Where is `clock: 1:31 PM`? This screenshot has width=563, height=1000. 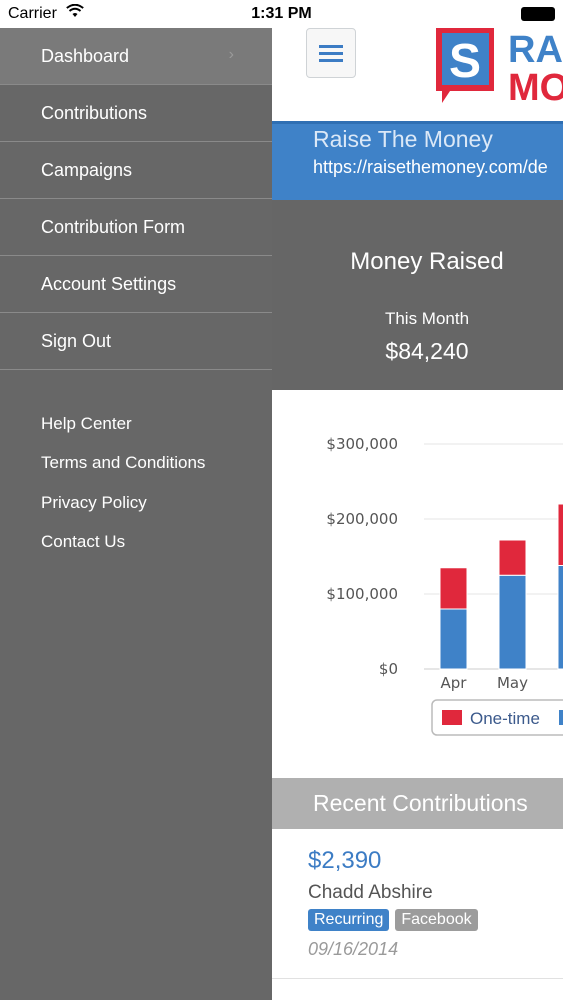
clock: 1:31 PM is located at coordinates (281, 13).